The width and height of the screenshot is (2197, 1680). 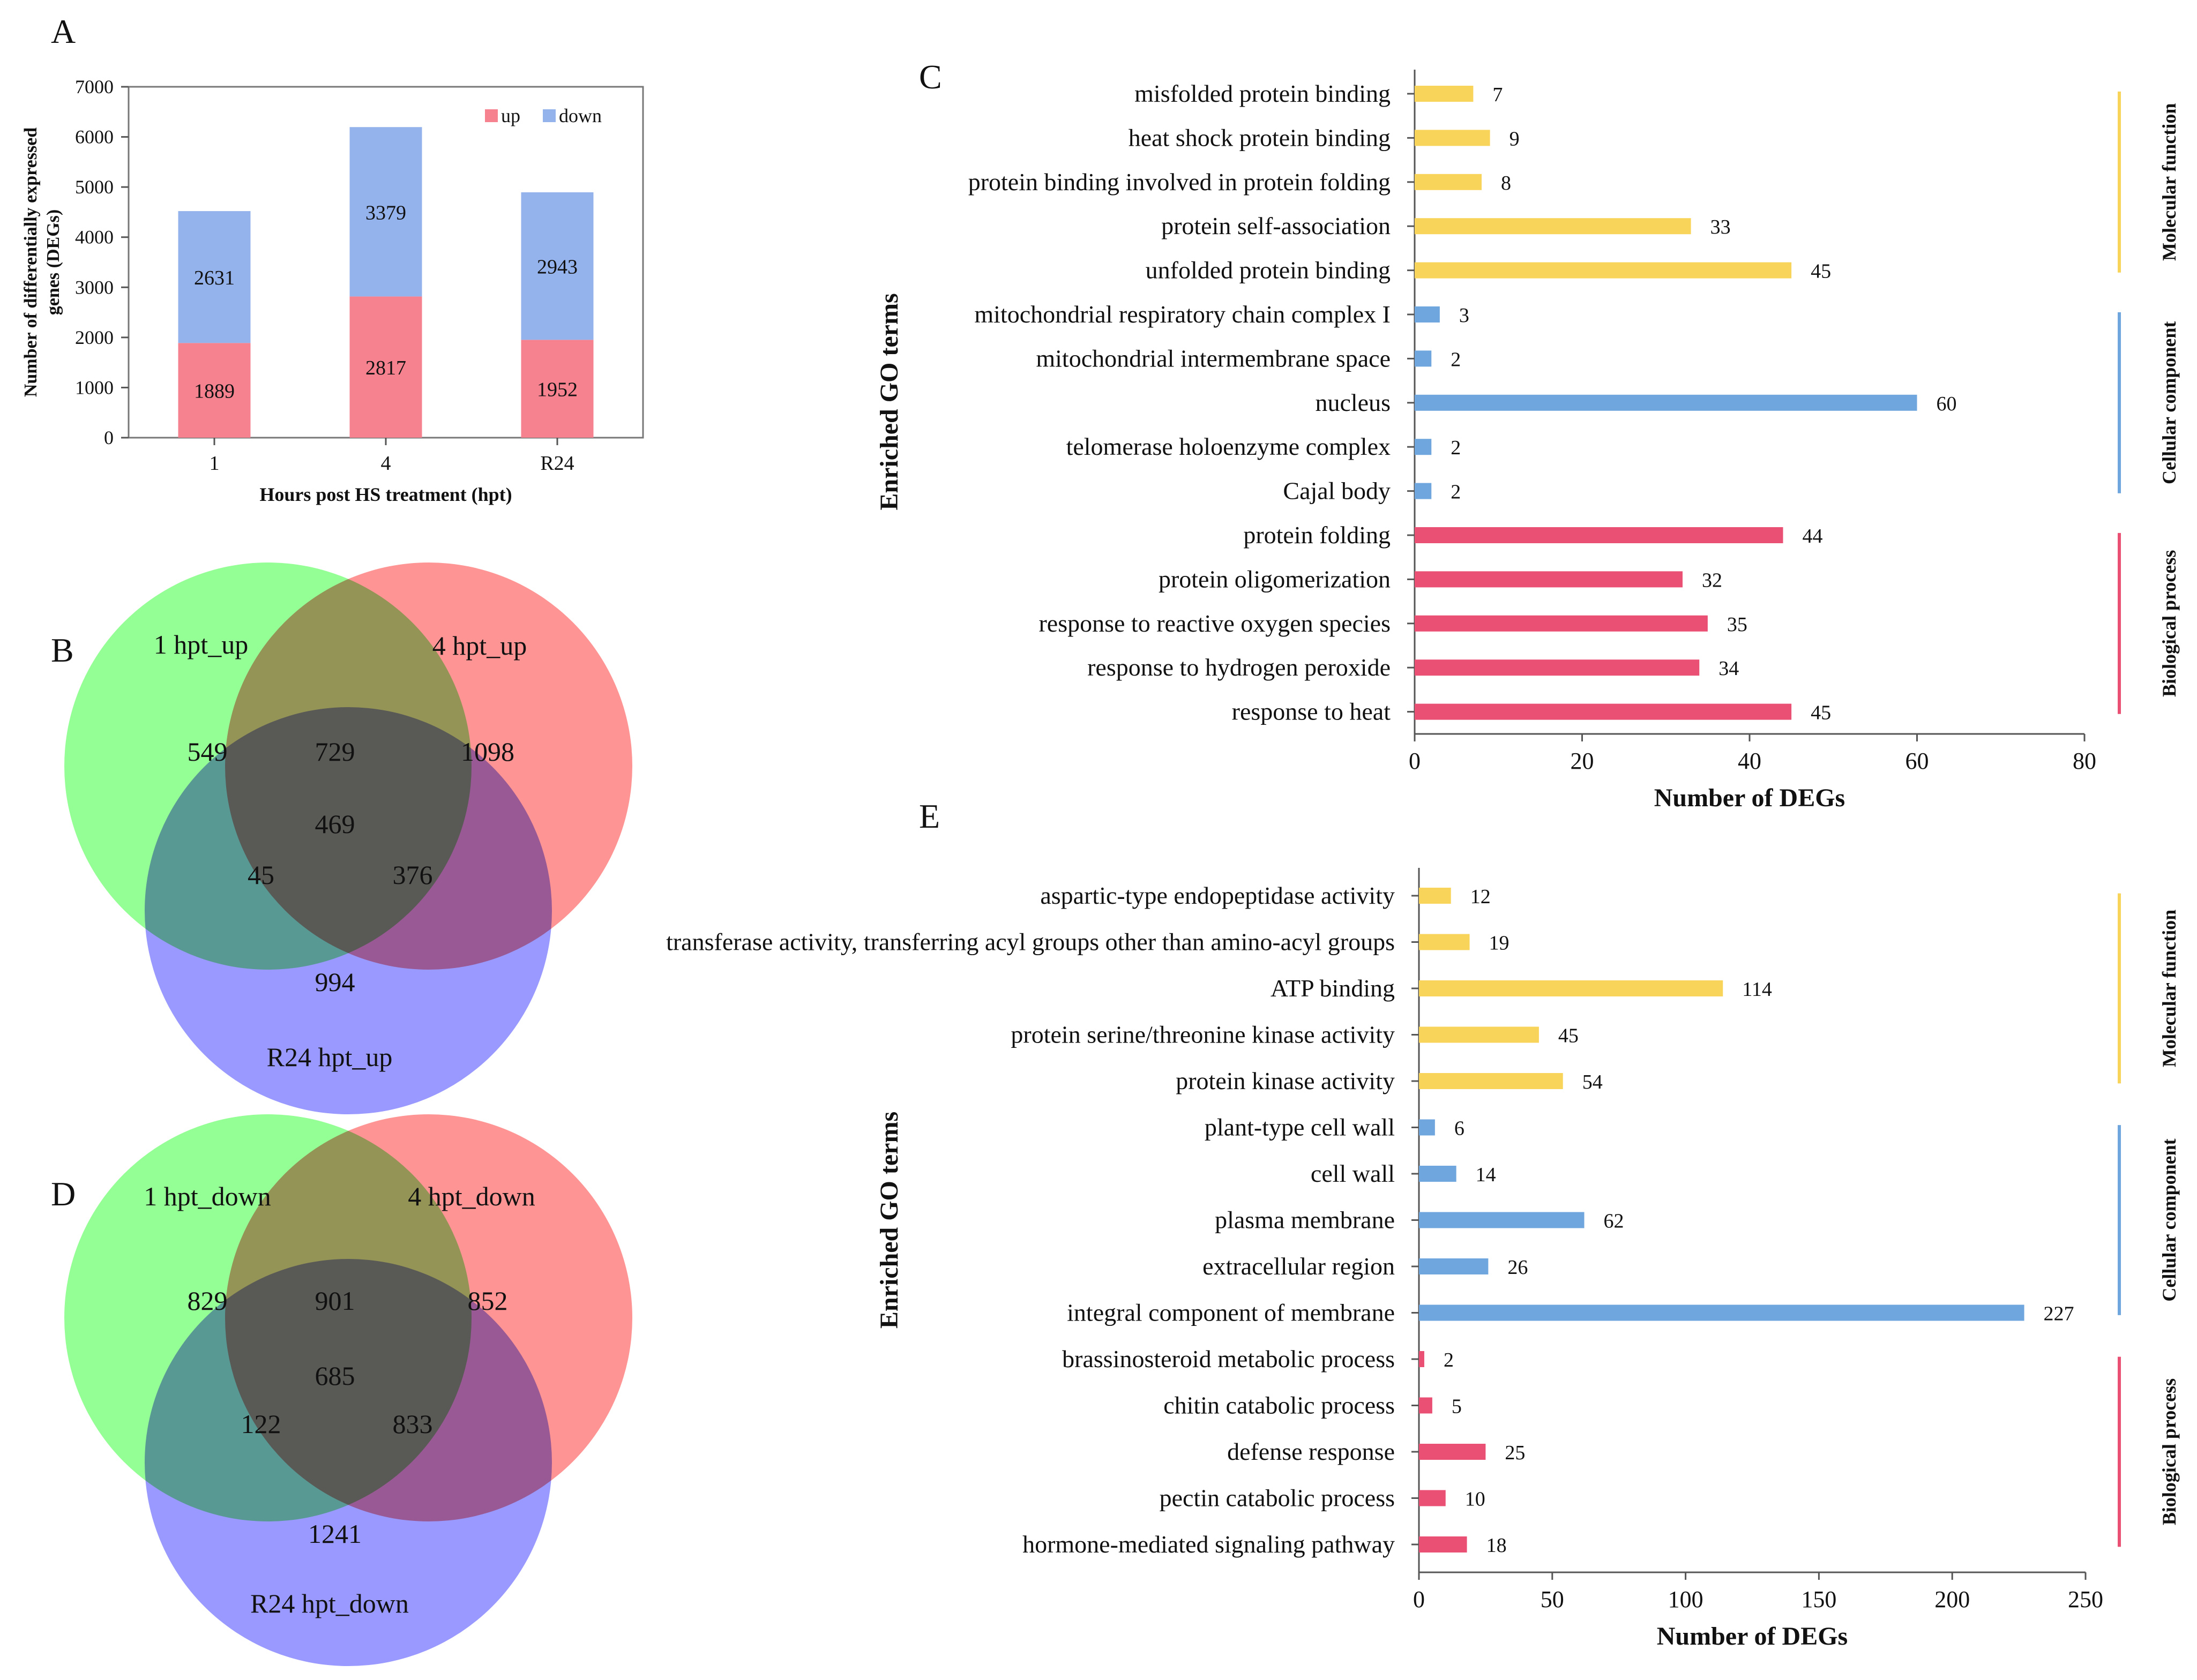 What do you see at coordinates (94, 387) in the screenshot?
I see `y-tick-label: 1000` at bounding box center [94, 387].